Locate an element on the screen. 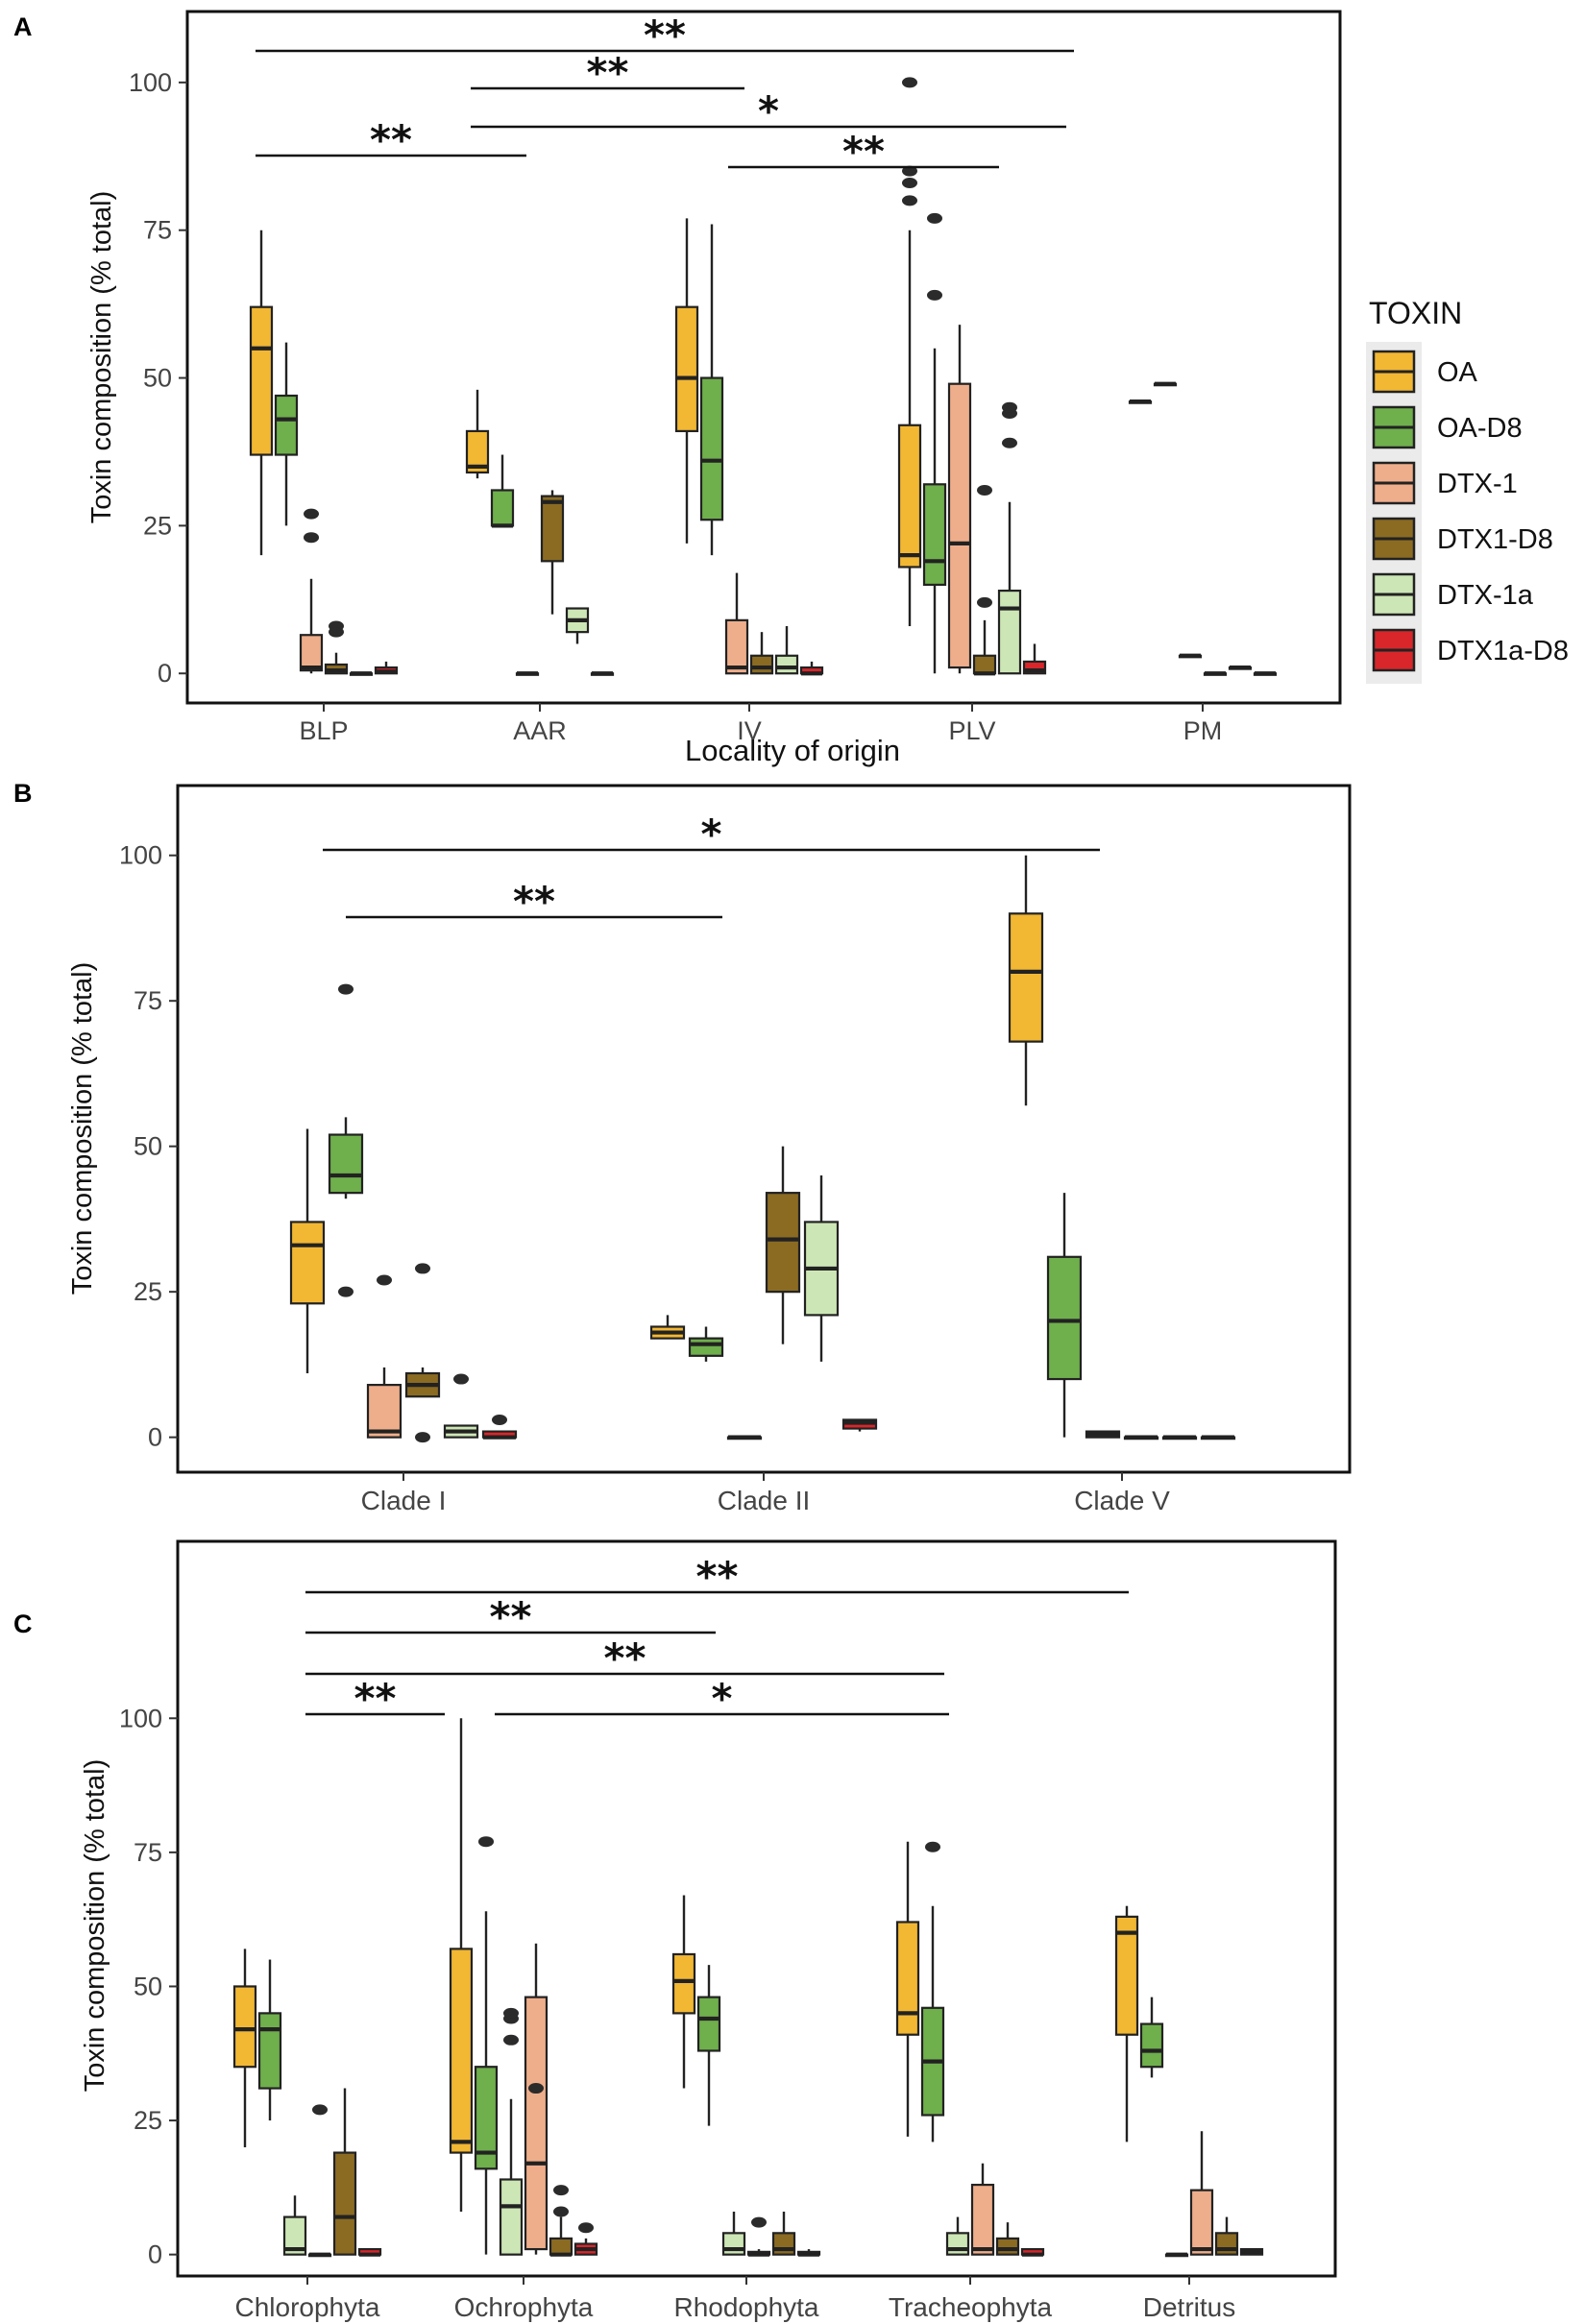  legend-item-dtx-1a: DTX-1a is located at coordinates (1453, 594).